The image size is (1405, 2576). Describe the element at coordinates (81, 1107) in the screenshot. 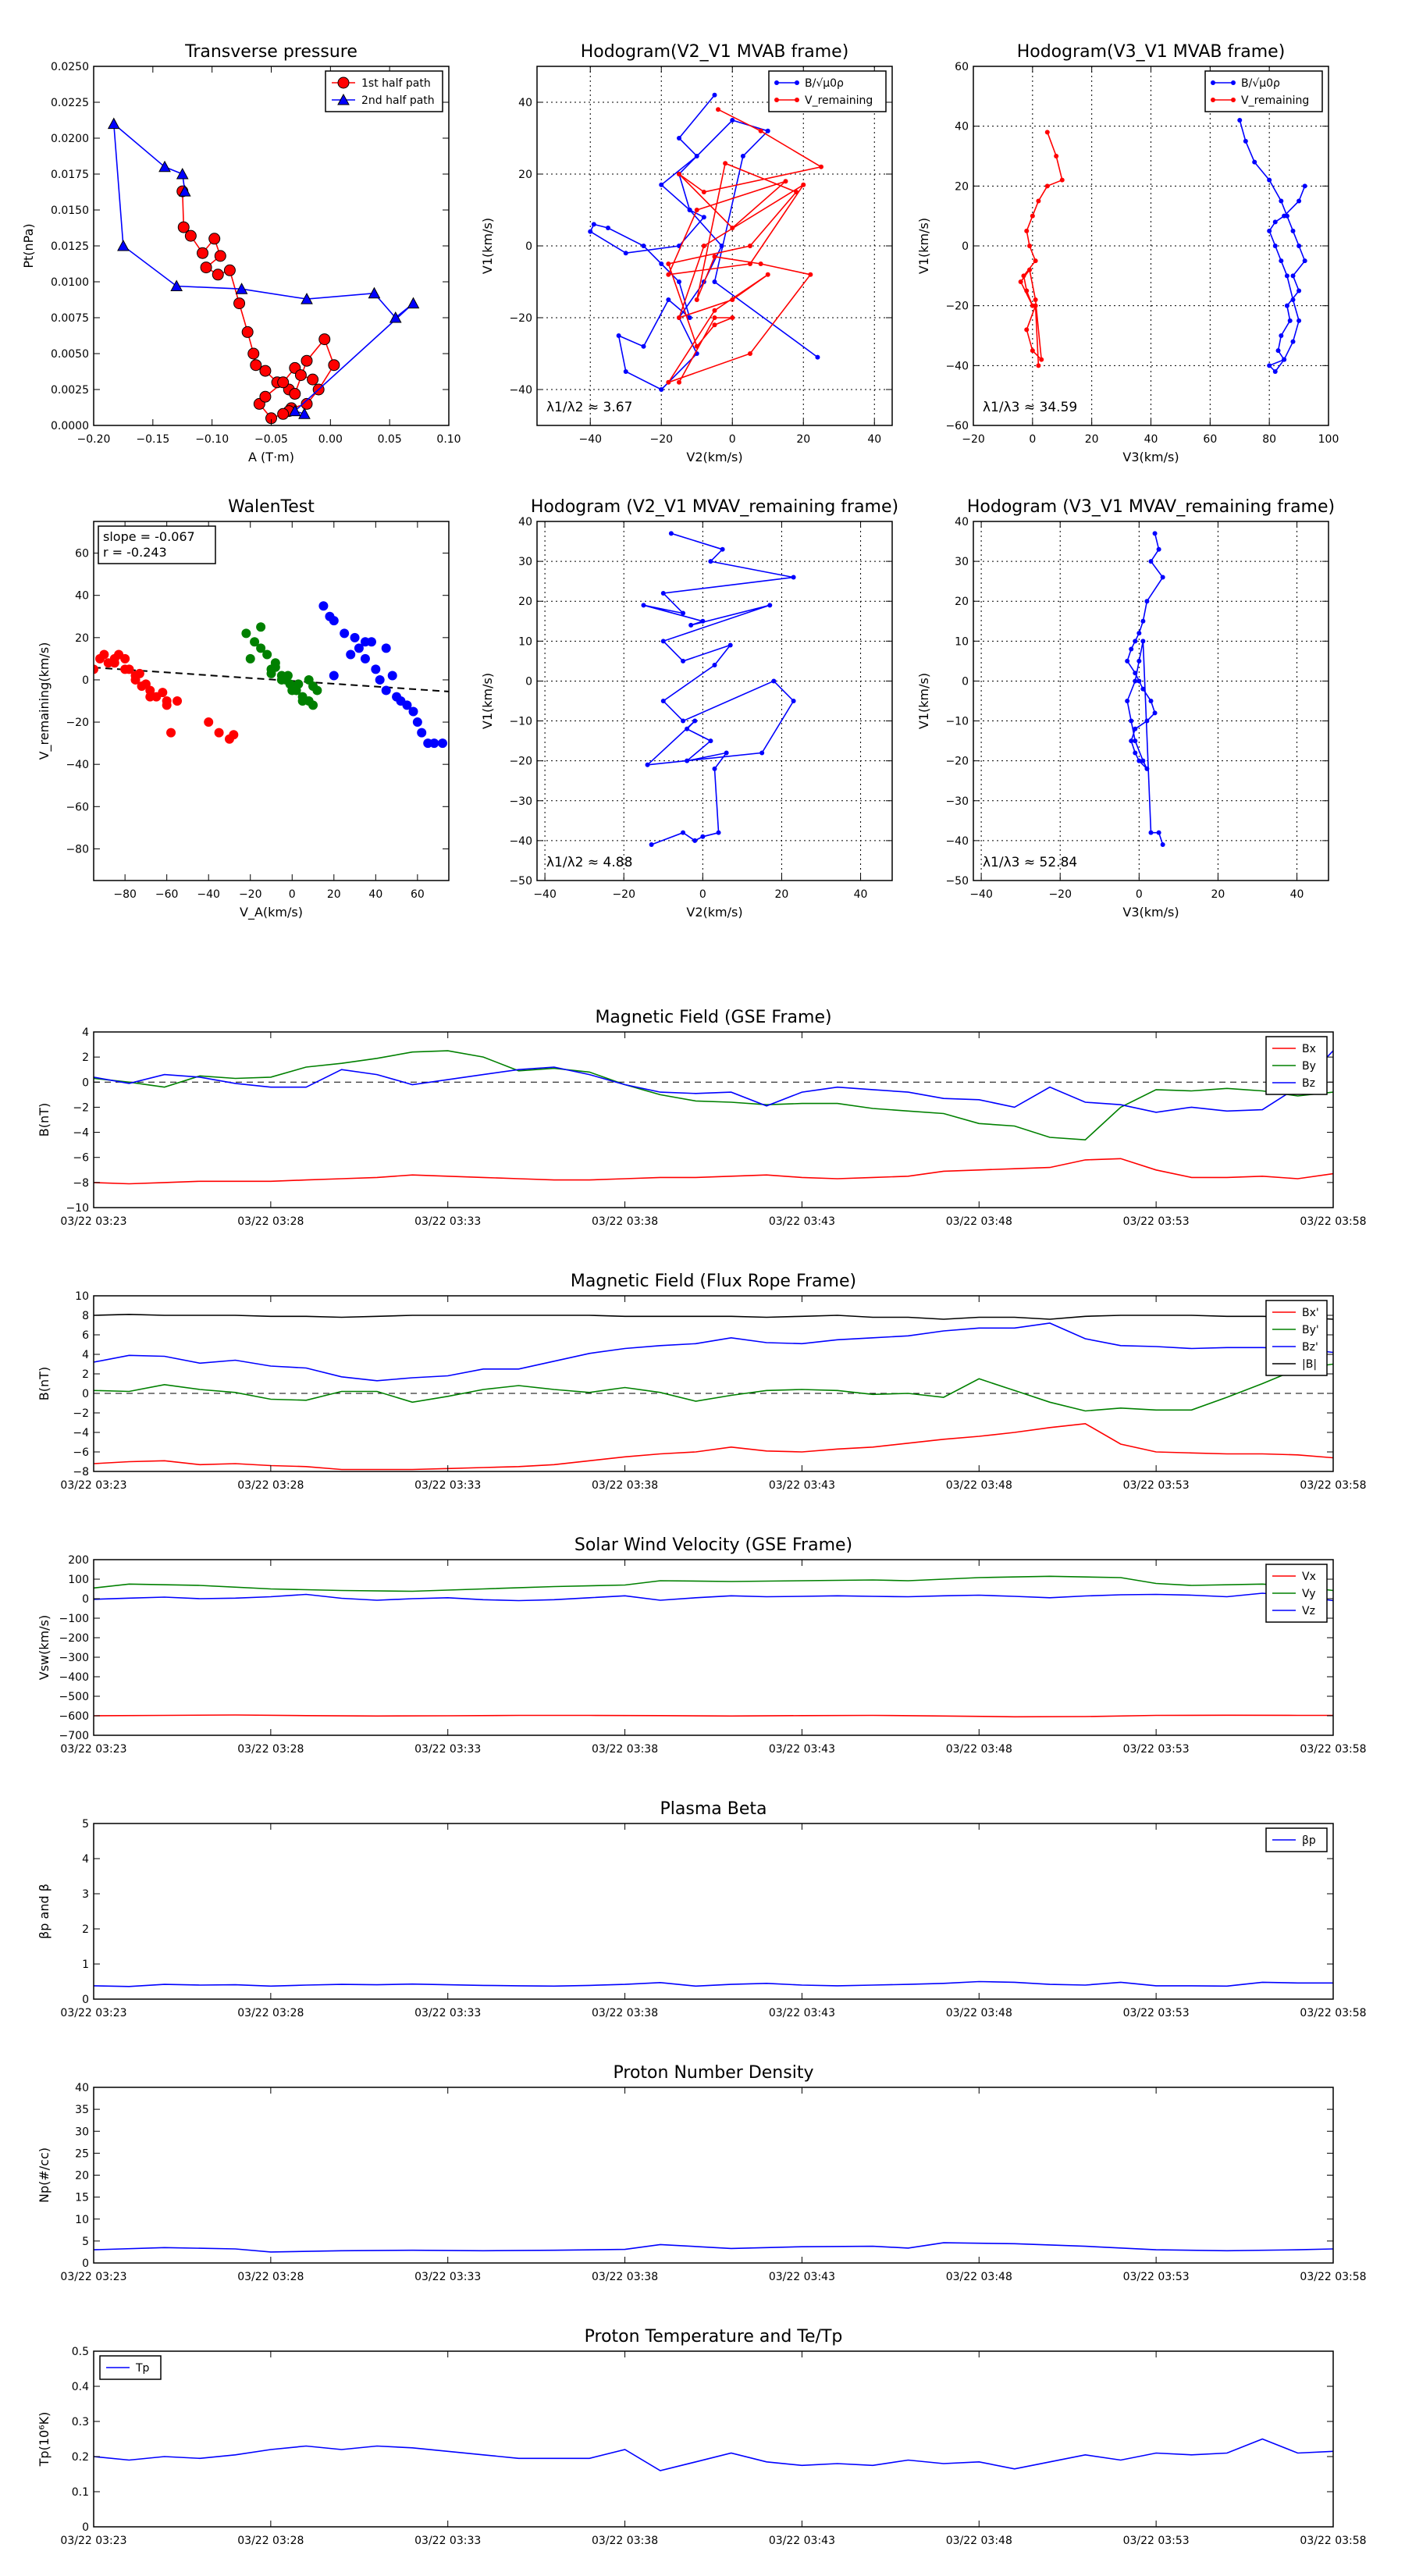

I see `y-tick-label: −2` at that location.